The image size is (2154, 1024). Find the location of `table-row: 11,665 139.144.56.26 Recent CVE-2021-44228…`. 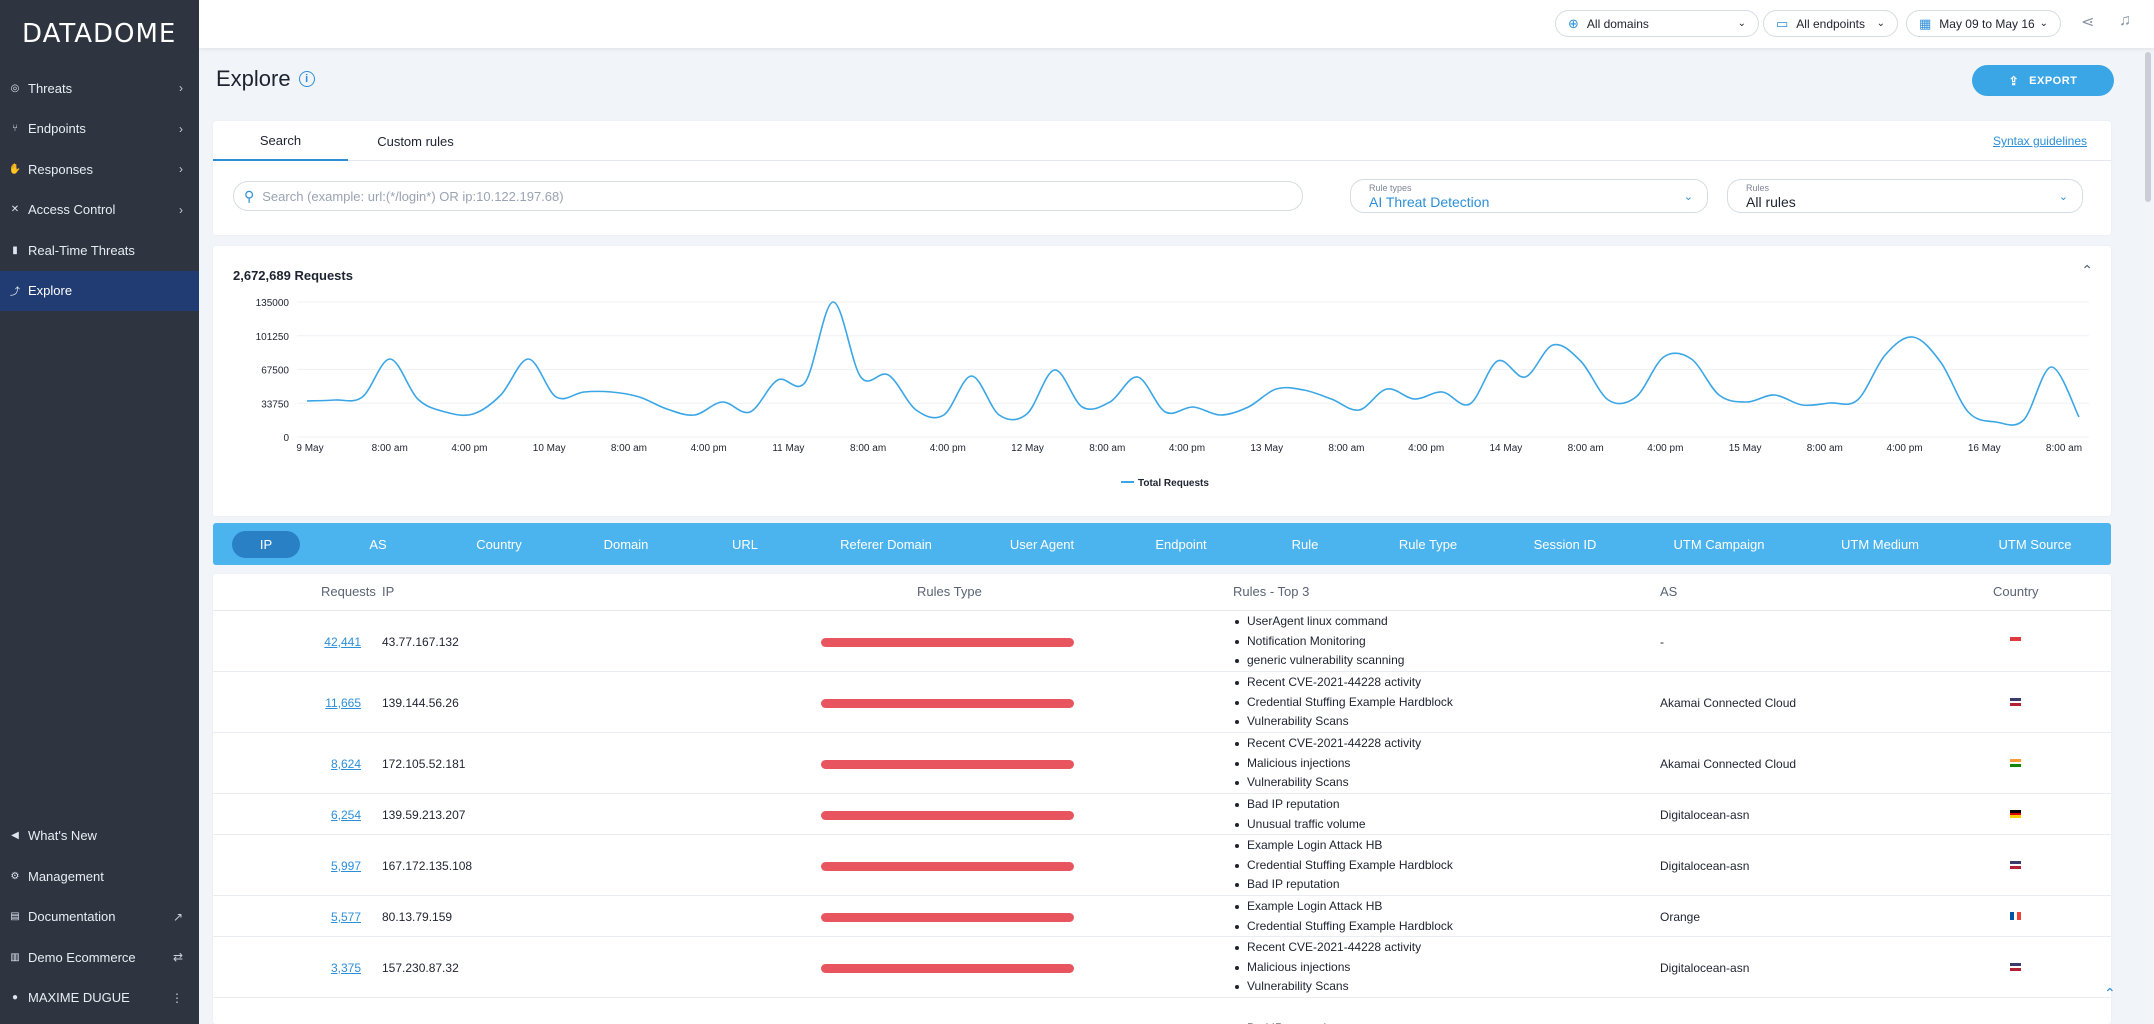

table-row: 11,665 139.144.56.26 Recent CVE-2021-44228… is located at coordinates (1162, 702).